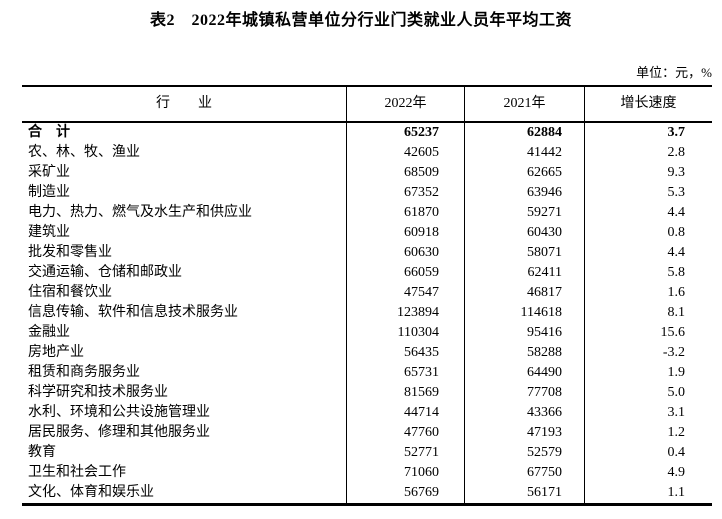  I want to click on unit-label: 单位：元，%, so click(674, 72).